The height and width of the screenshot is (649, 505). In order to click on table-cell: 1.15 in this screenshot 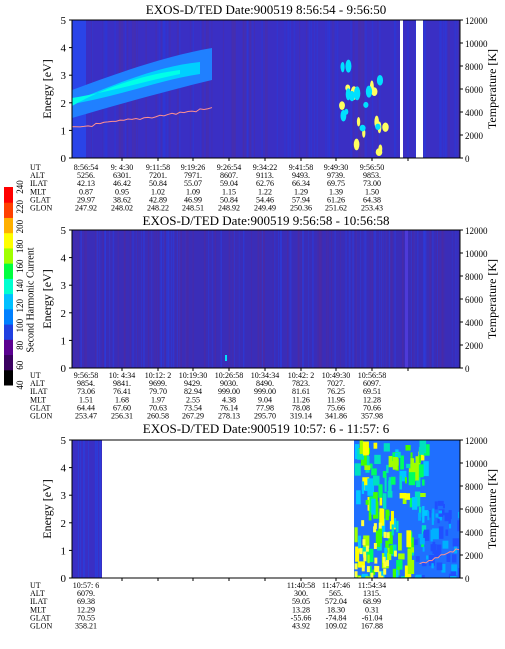, I will do `click(229, 191)`.